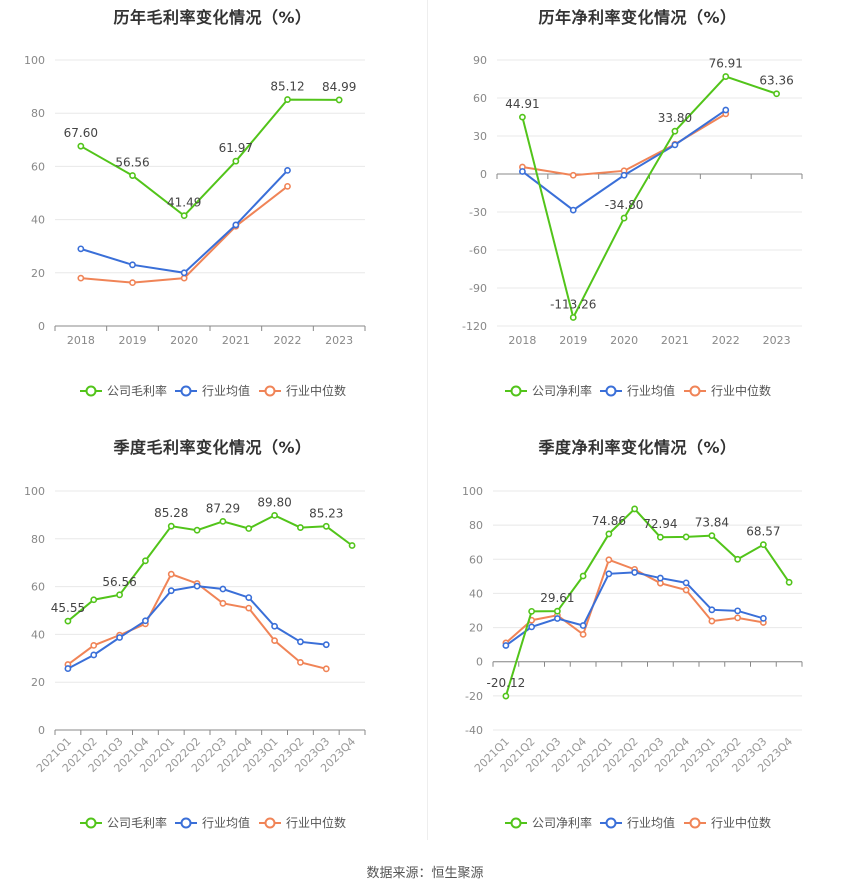 This screenshot has height=891, width=850. Describe the element at coordinates (476, 559) in the screenshot. I see `y-tick-label: 60` at that location.